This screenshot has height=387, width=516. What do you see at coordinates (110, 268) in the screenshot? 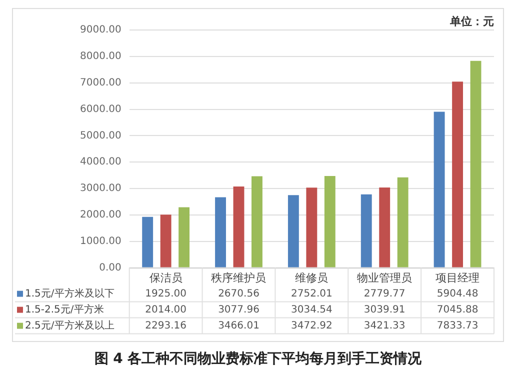
I see `y-tick-label: 0.00` at bounding box center [110, 268].